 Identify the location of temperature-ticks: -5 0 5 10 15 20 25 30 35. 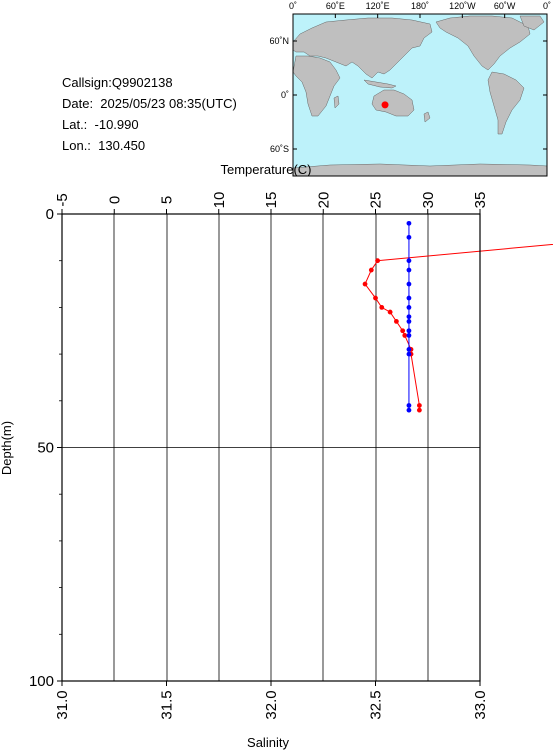
(271, 203).